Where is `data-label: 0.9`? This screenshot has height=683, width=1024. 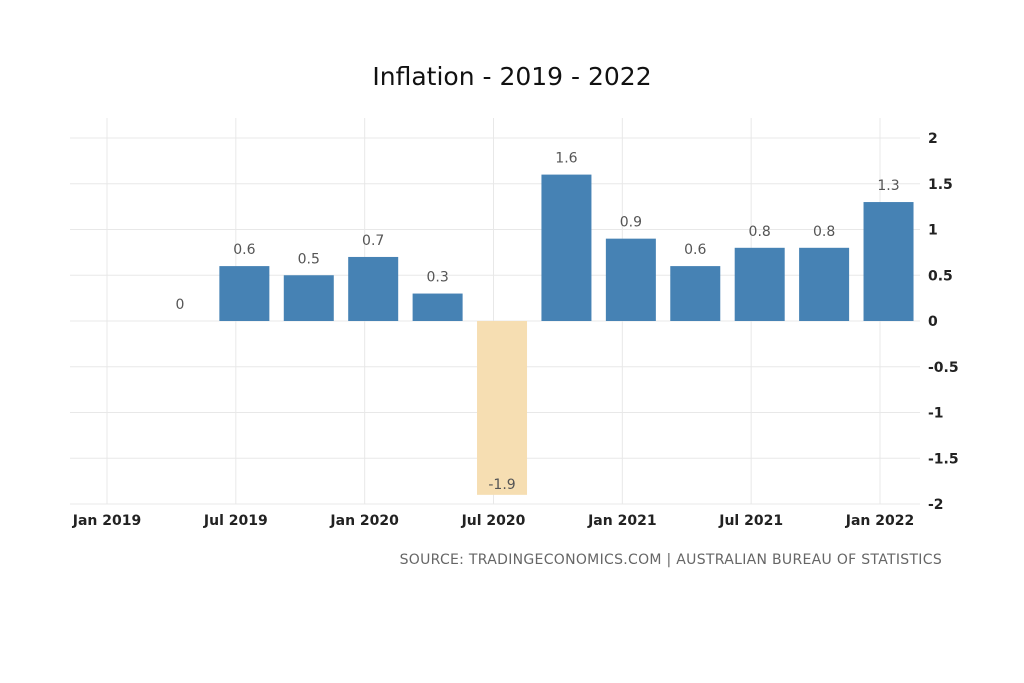 data-label: 0.9 is located at coordinates (631, 223).